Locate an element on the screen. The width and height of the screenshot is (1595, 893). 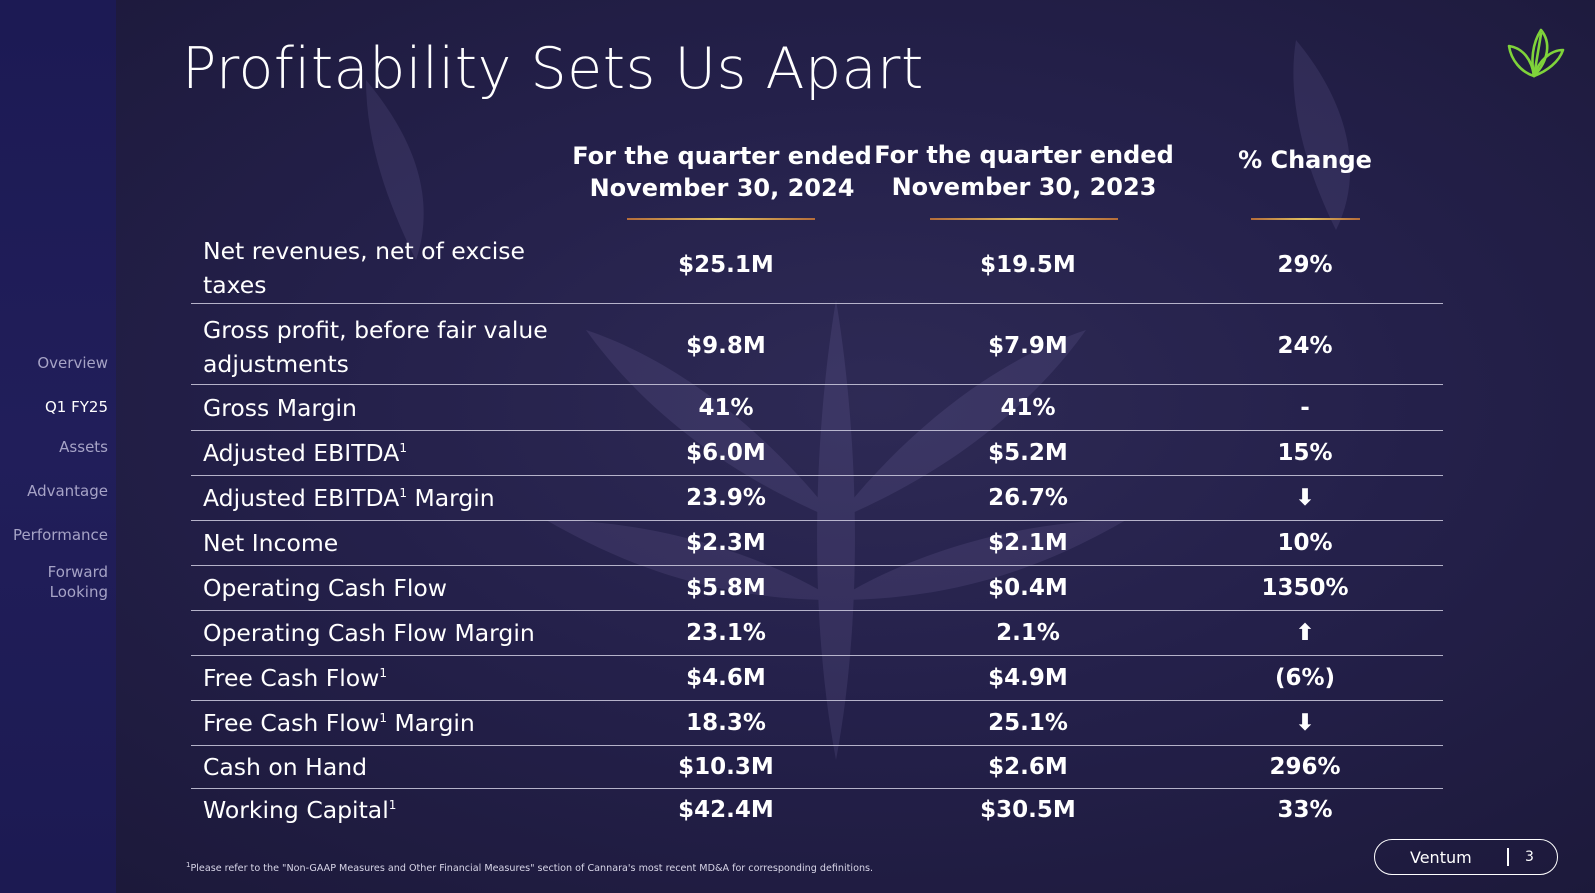
row-label-line2: adjustments is located at coordinates (276, 364).